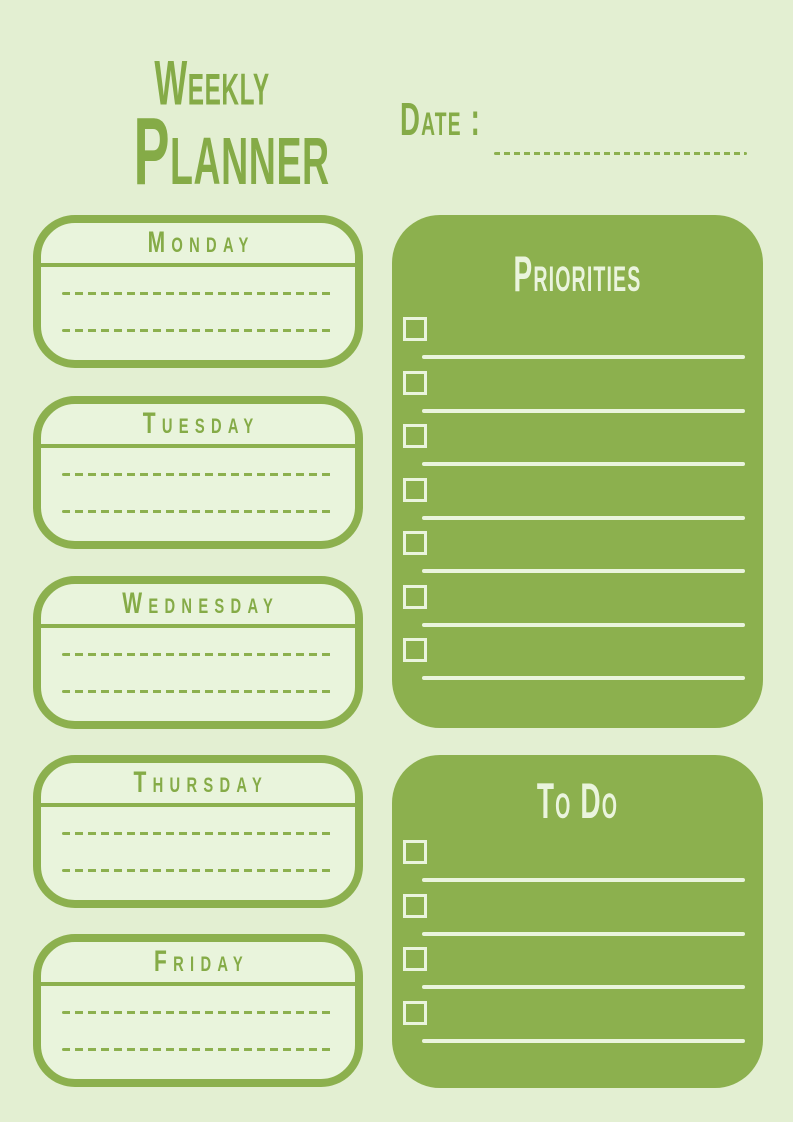  I want to click on day-label-friday: Friday, so click(201, 961).